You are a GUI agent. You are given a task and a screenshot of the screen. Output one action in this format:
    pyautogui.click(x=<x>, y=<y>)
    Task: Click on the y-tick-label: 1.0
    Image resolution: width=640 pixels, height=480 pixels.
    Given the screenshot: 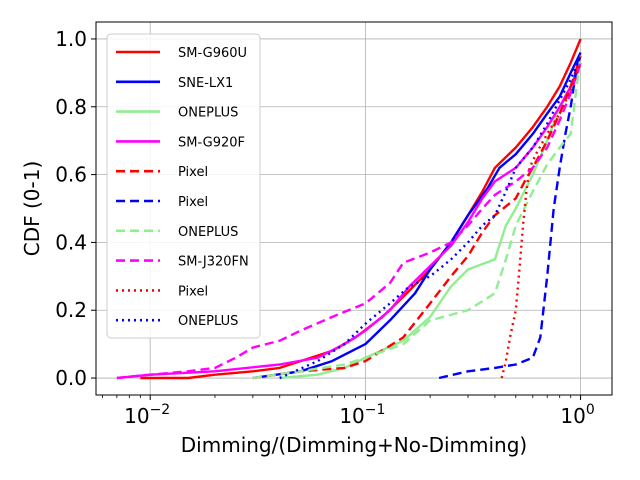 What is the action you would take?
    pyautogui.click(x=71, y=39)
    